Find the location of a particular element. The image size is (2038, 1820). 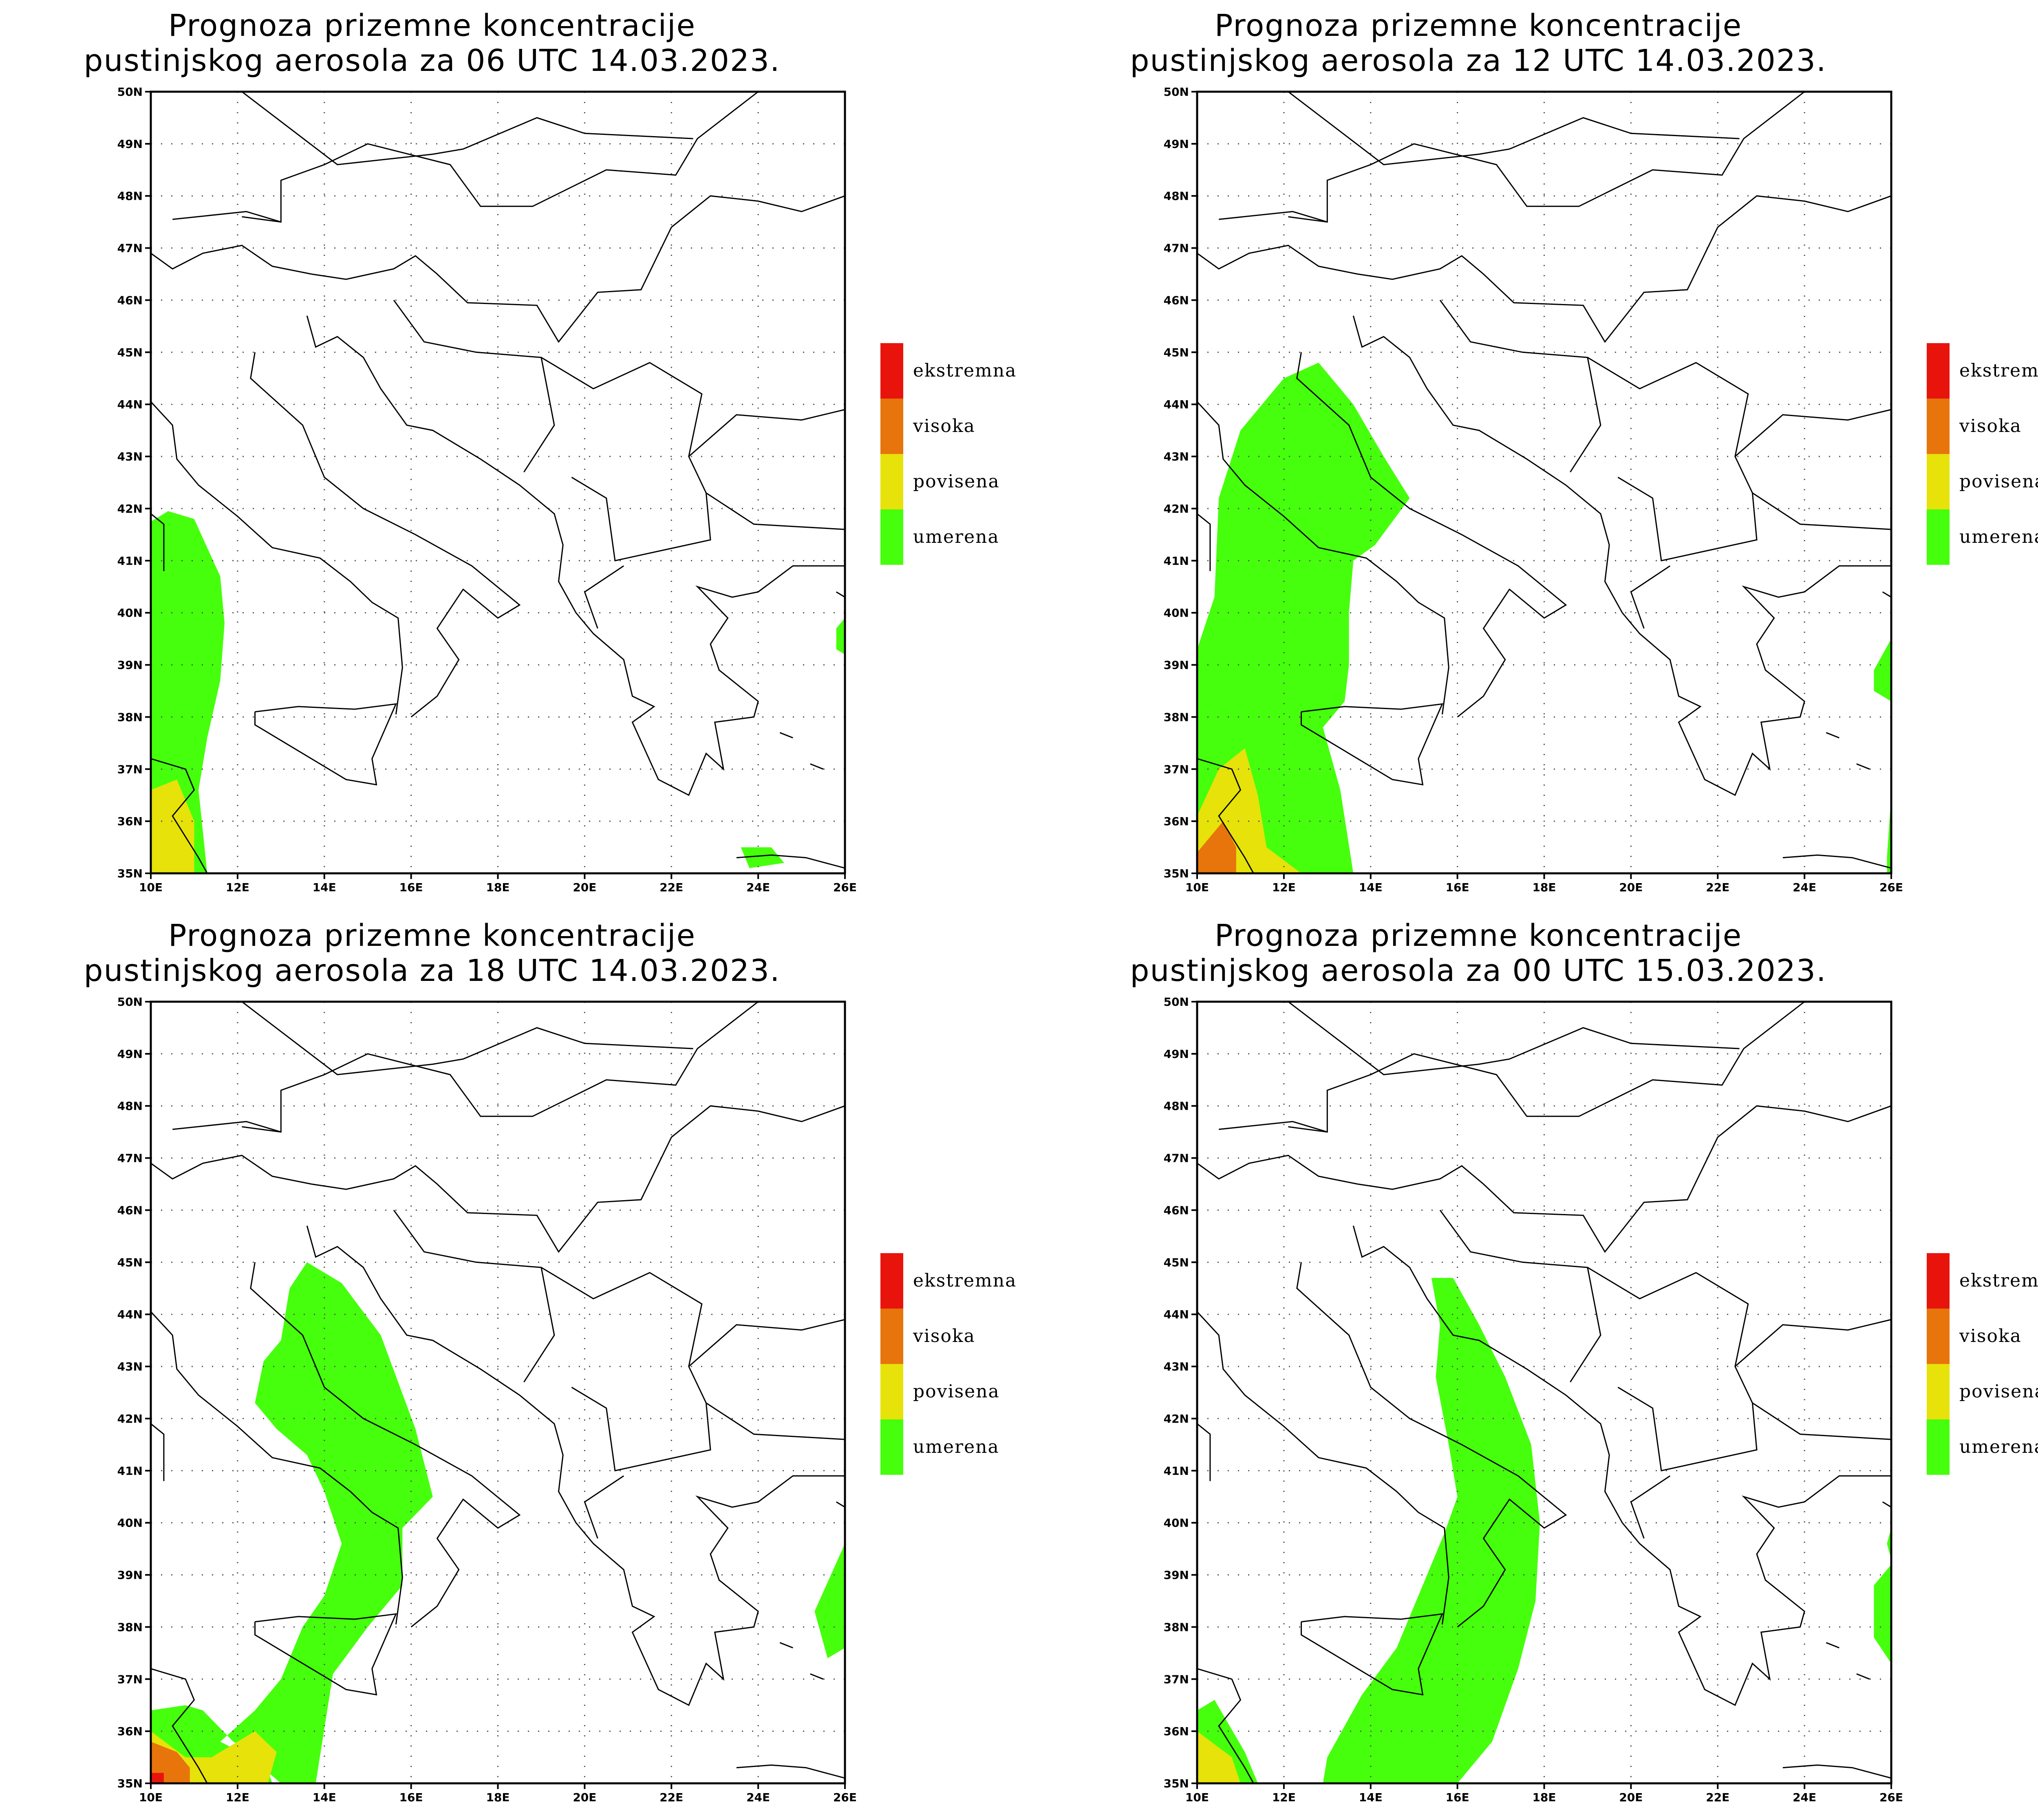

lon-label: 22E is located at coordinates (1717, 888).